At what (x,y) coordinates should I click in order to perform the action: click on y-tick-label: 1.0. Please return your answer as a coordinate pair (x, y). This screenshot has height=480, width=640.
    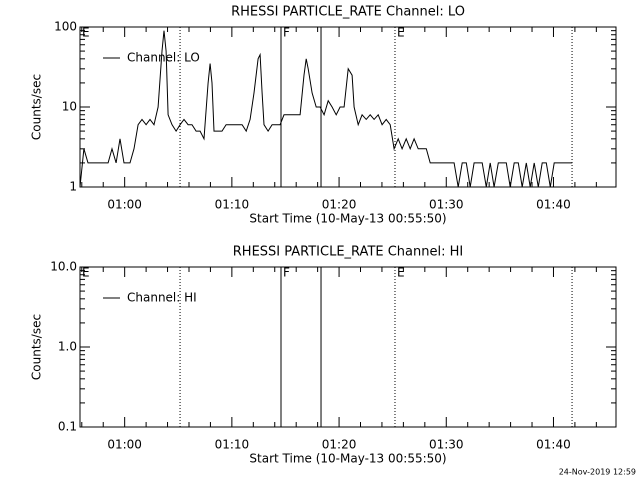
    Looking at the image, I should click on (67, 347).